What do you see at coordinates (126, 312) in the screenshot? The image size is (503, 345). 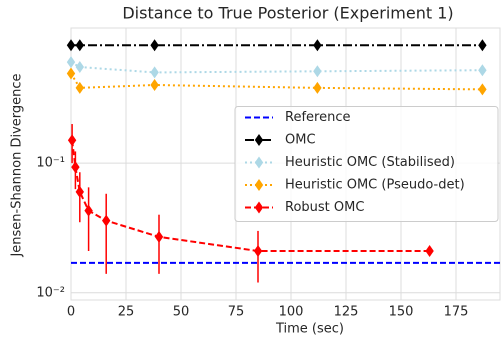 I see `x-tick-label: 25` at bounding box center [126, 312].